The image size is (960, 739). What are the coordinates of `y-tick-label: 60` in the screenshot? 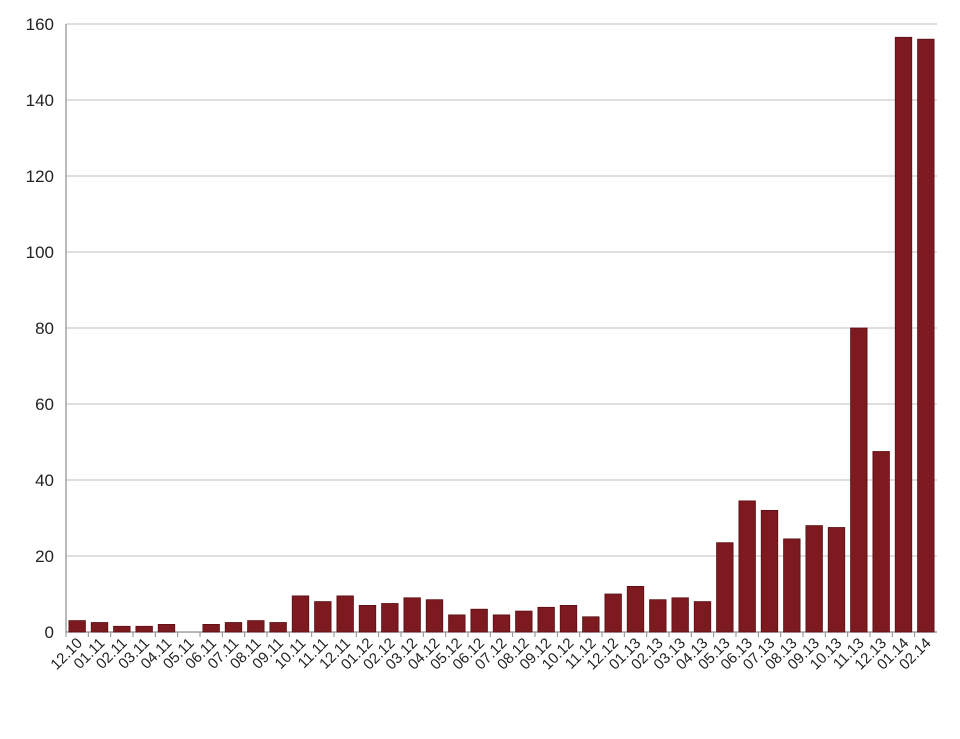 It's located at (44, 404).